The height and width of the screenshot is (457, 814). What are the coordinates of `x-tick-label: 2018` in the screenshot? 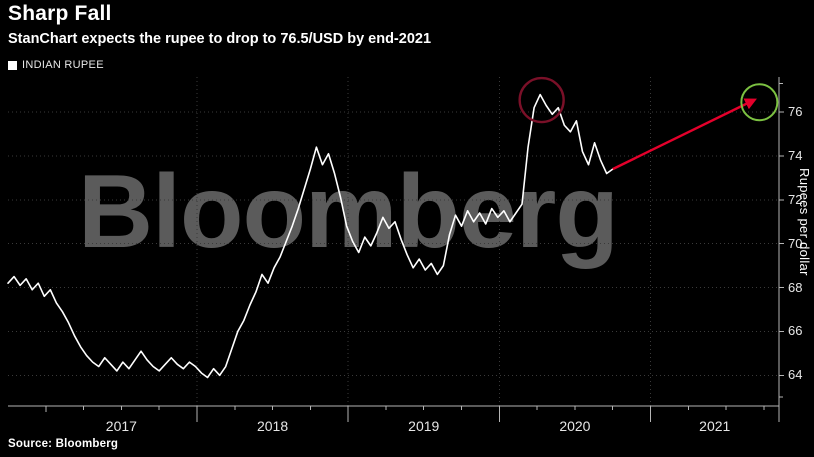 It's located at (272, 426).